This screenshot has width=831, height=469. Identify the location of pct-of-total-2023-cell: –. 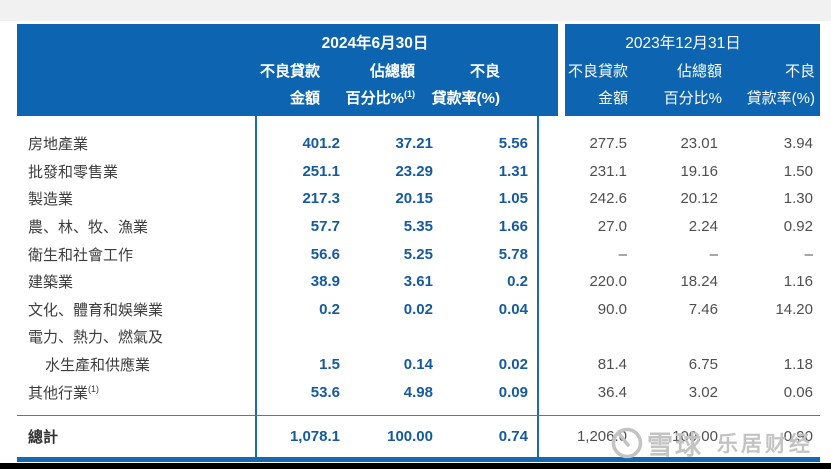
(713, 254).